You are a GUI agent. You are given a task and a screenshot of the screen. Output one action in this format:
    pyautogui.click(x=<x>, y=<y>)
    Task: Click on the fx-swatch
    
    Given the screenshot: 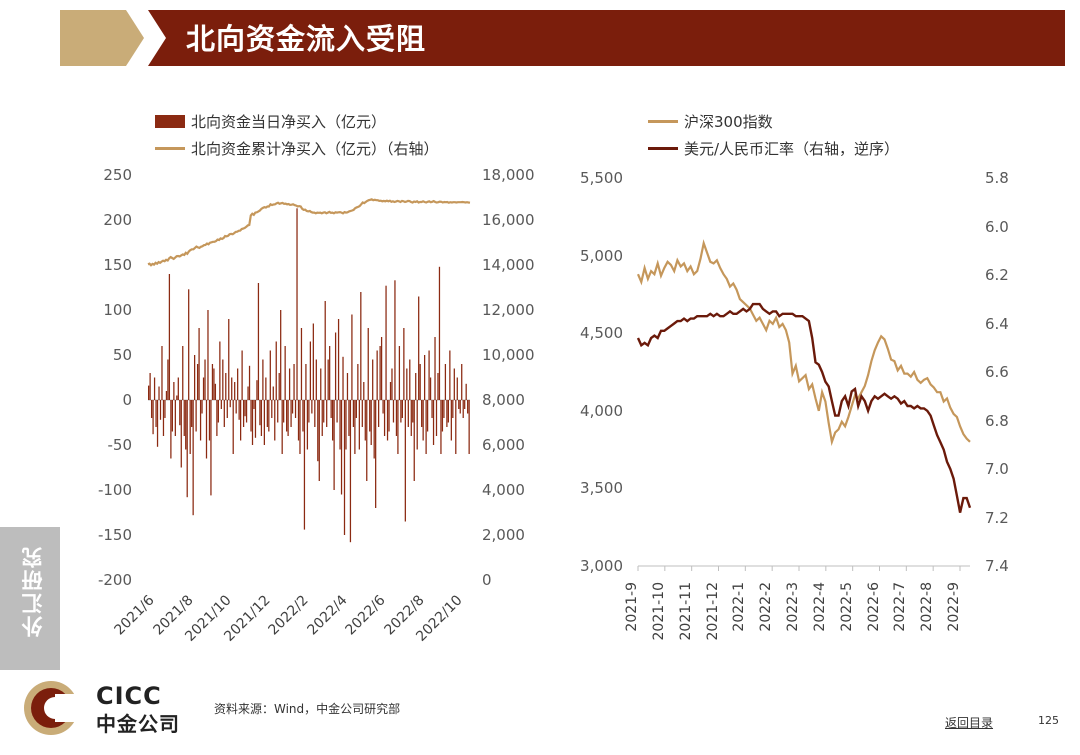 What is the action you would take?
    pyautogui.click(x=663, y=148)
    